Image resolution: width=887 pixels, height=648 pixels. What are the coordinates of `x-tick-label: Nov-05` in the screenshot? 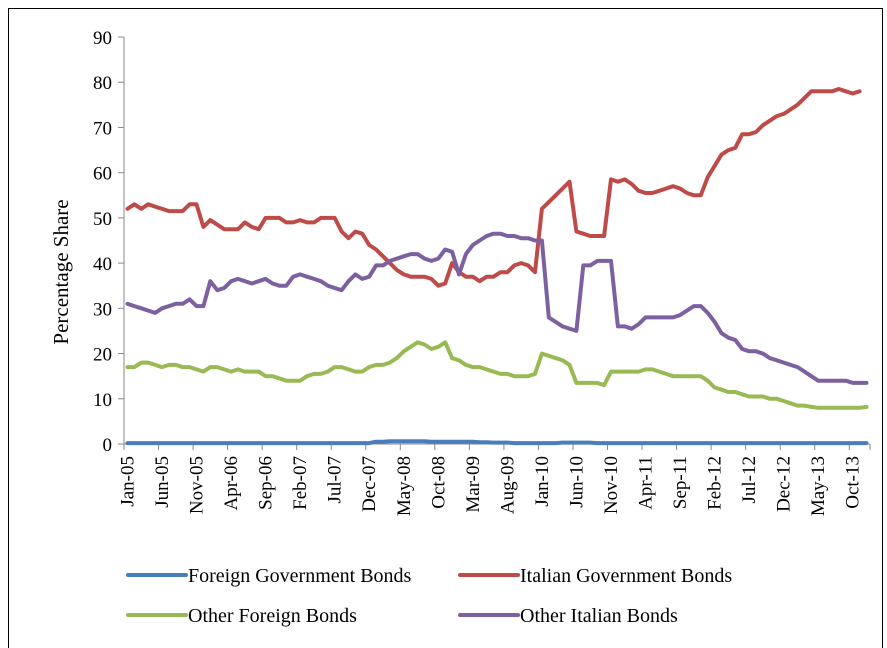 It's located at (197, 485).